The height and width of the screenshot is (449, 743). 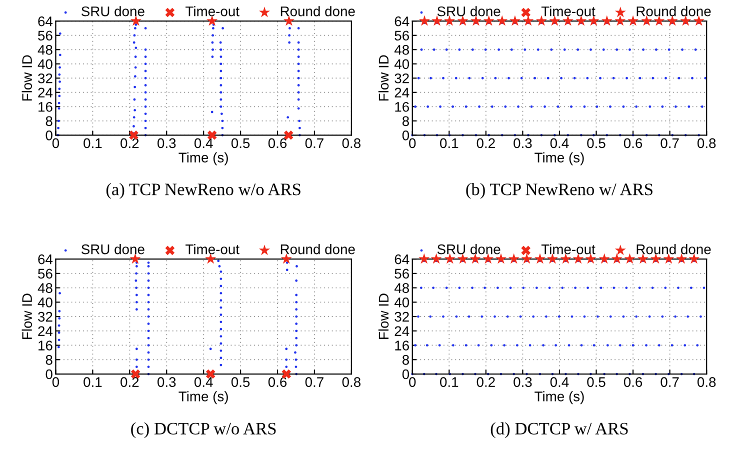 I want to click on text: (b) TCP NewReno w/ ARS, so click(x=559, y=191).